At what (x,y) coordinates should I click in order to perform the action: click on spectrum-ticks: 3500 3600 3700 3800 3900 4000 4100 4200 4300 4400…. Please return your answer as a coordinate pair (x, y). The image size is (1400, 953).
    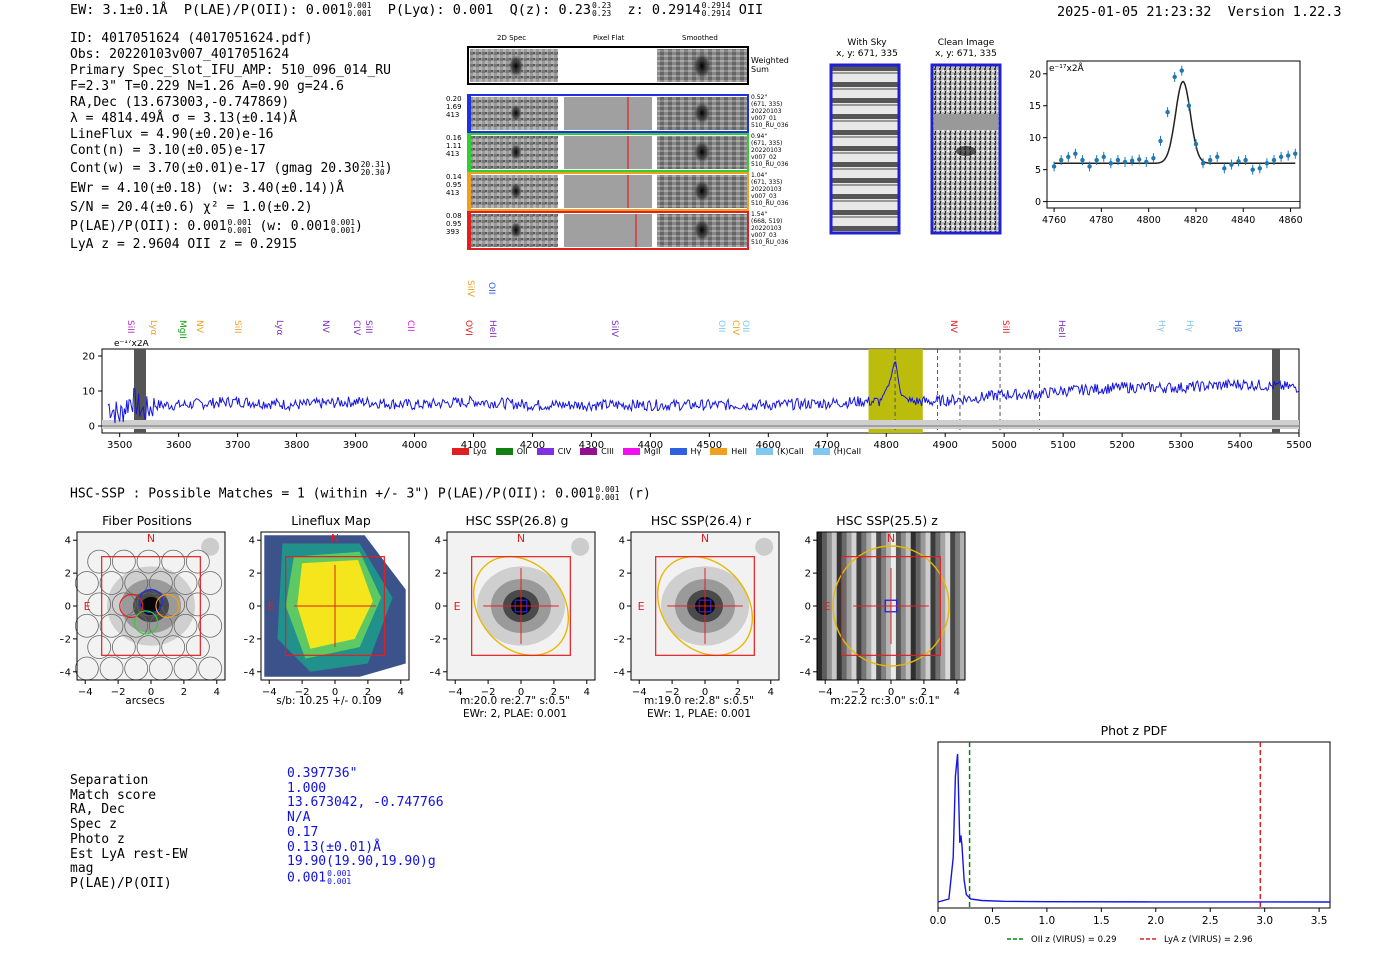
    Looking at the image, I should click on (696, 402).